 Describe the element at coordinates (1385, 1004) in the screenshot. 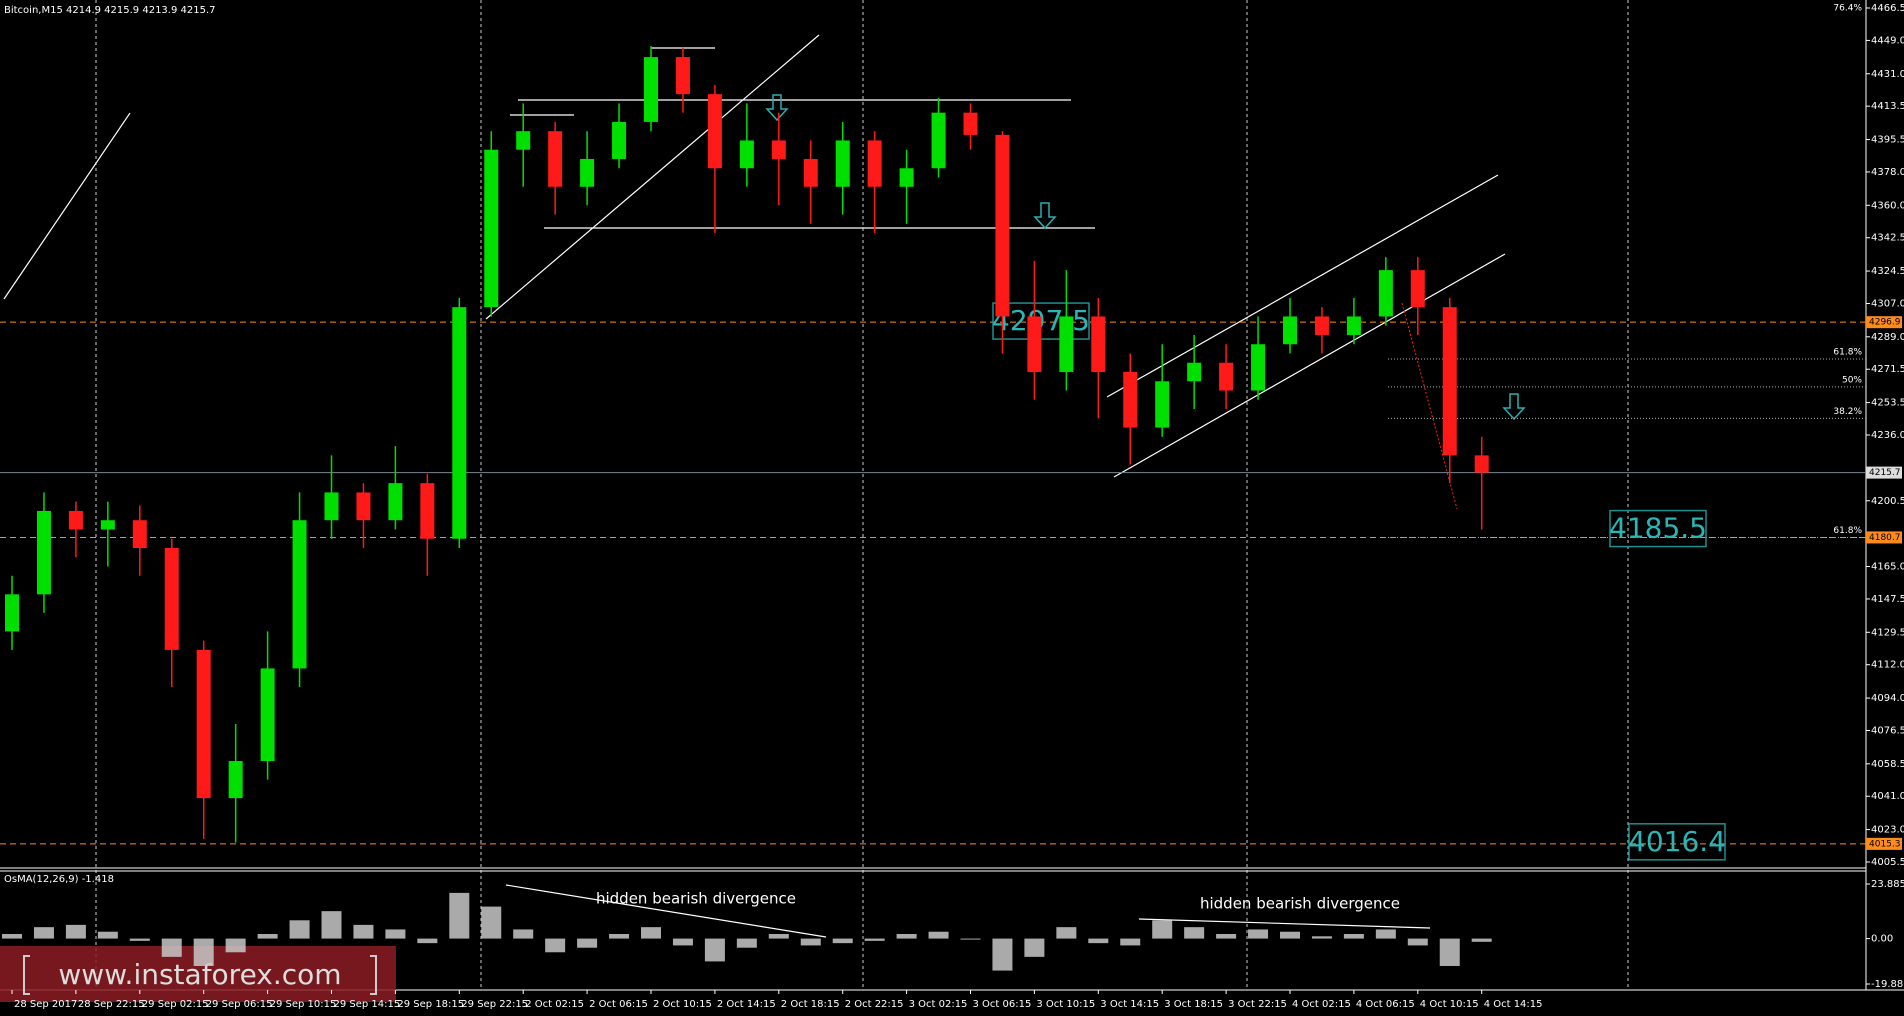

I see `x-tick-label: 4 Oct 06:15` at that location.